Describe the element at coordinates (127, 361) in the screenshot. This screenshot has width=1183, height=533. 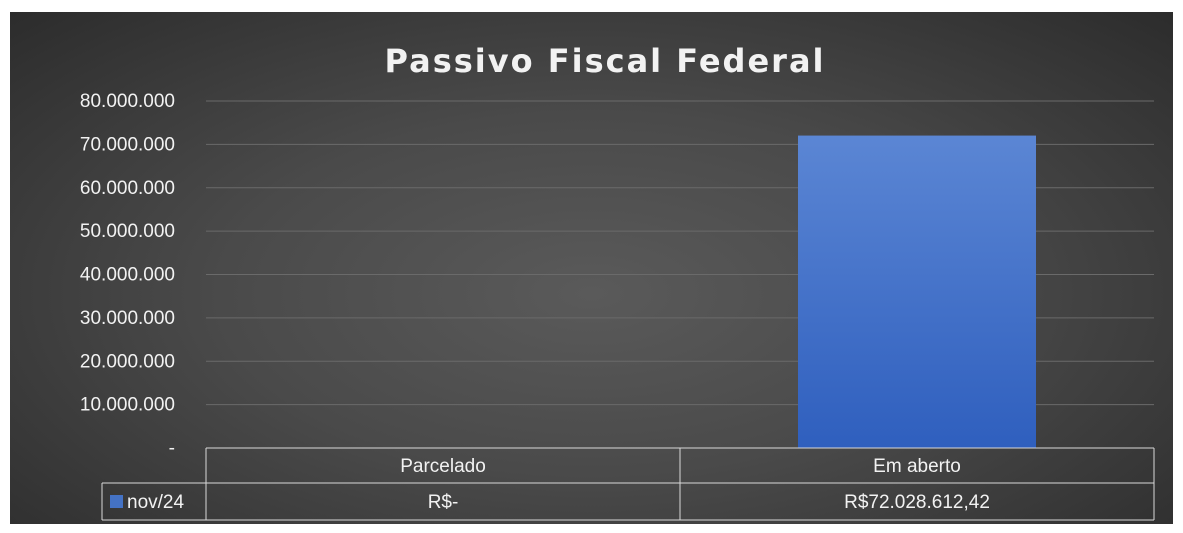
I see `y-tick-label: 20.000.000` at that location.